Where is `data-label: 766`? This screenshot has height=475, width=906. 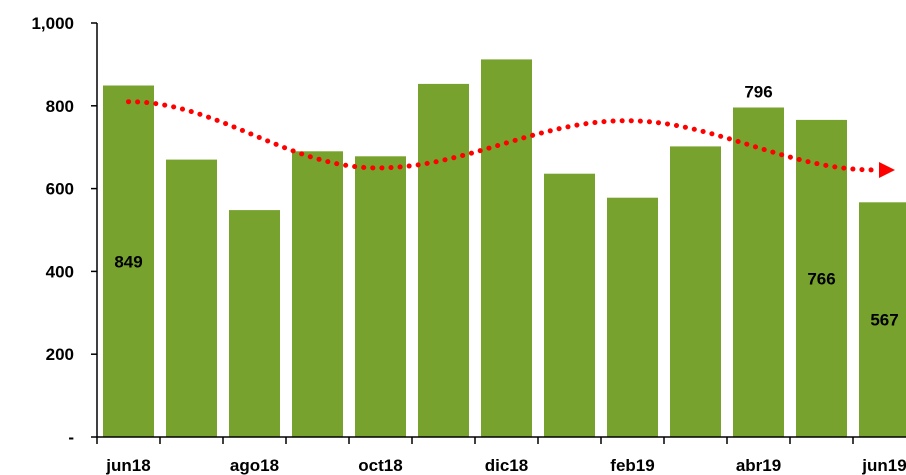 data-label: 766 is located at coordinates (821, 278).